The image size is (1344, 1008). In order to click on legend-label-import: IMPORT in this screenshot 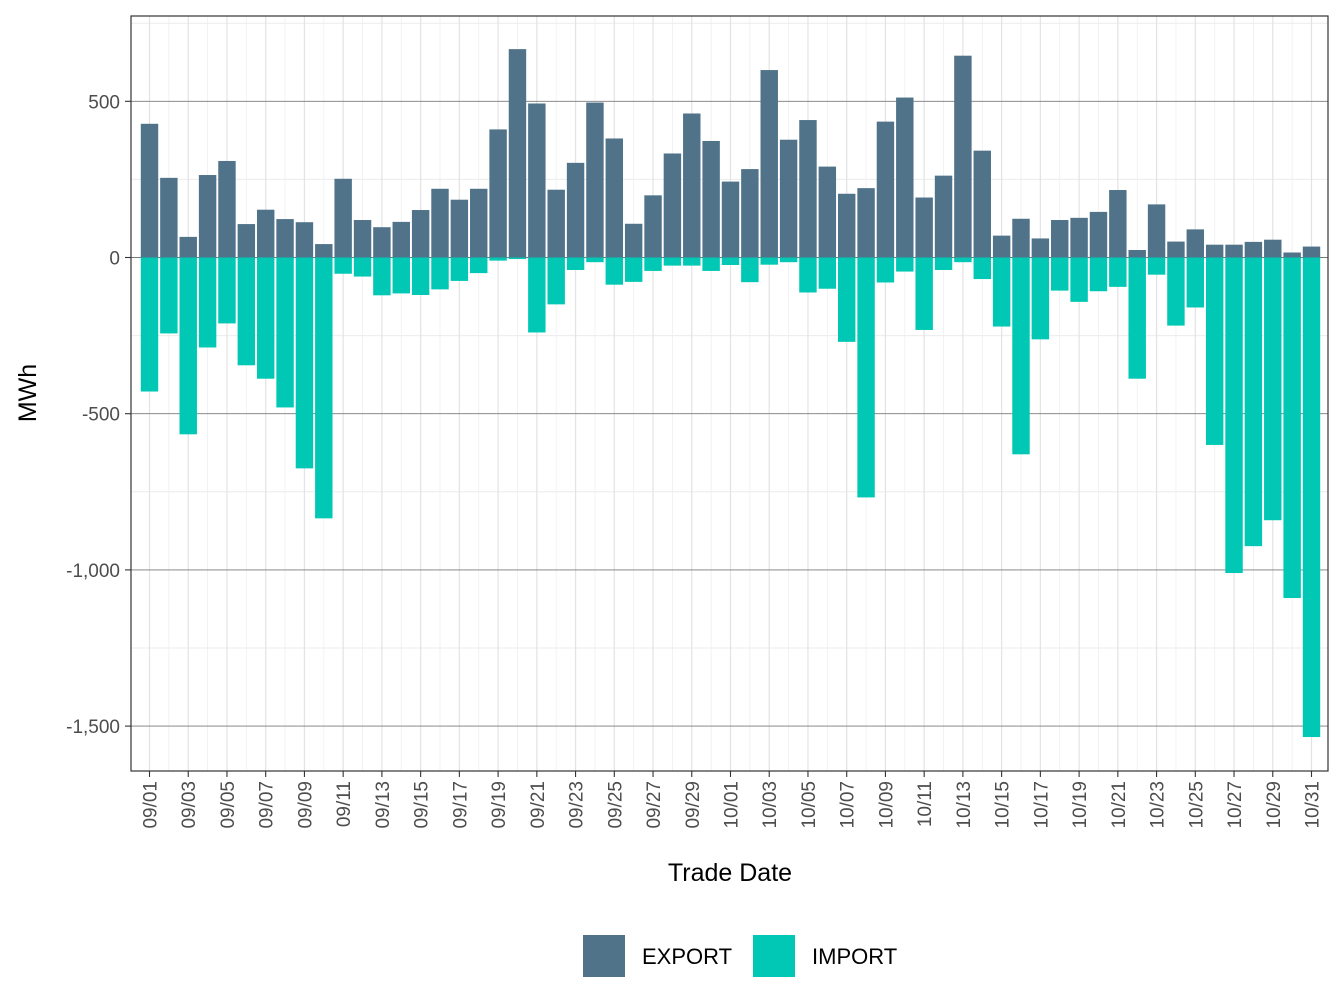, I will do `click(854, 956)`.